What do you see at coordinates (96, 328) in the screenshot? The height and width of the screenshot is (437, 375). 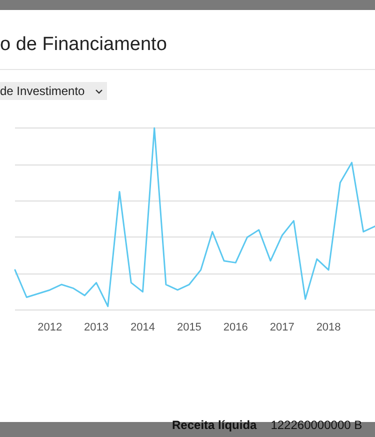 I see `x-tick-label: 2013` at bounding box center [96, 328].